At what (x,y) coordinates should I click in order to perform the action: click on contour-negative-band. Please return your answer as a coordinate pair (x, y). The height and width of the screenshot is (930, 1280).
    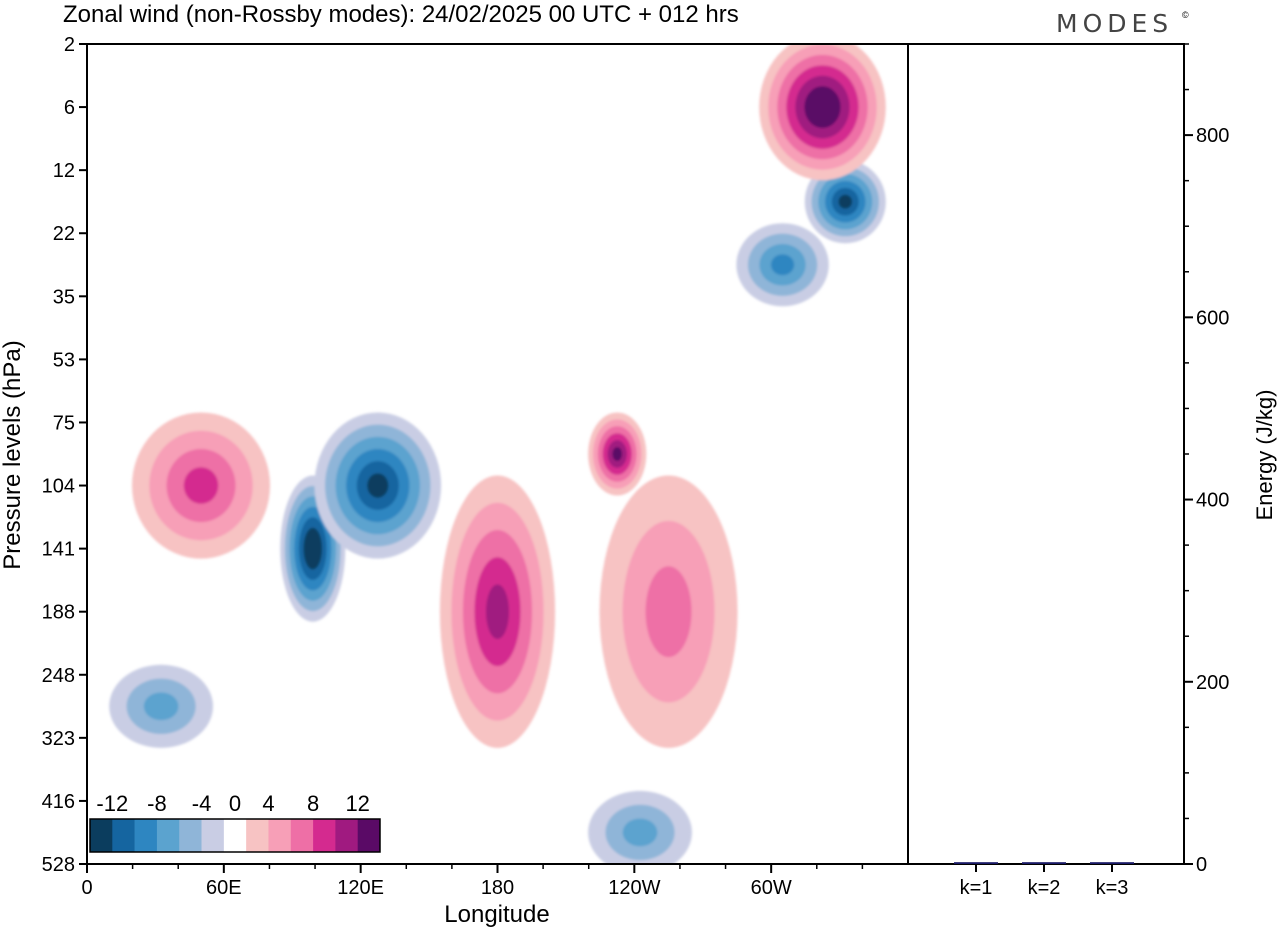
    Looking at the image, I should click on (378, 485).